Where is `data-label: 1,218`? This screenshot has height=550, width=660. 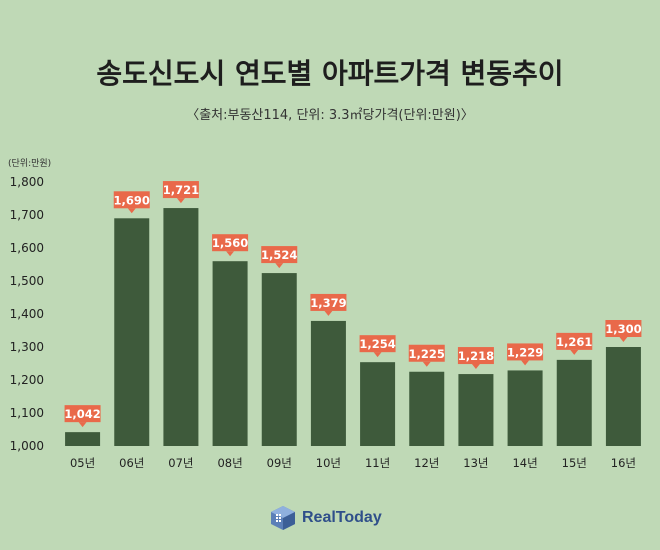 data-label: 1,218 is located at coordinates (475, 358).